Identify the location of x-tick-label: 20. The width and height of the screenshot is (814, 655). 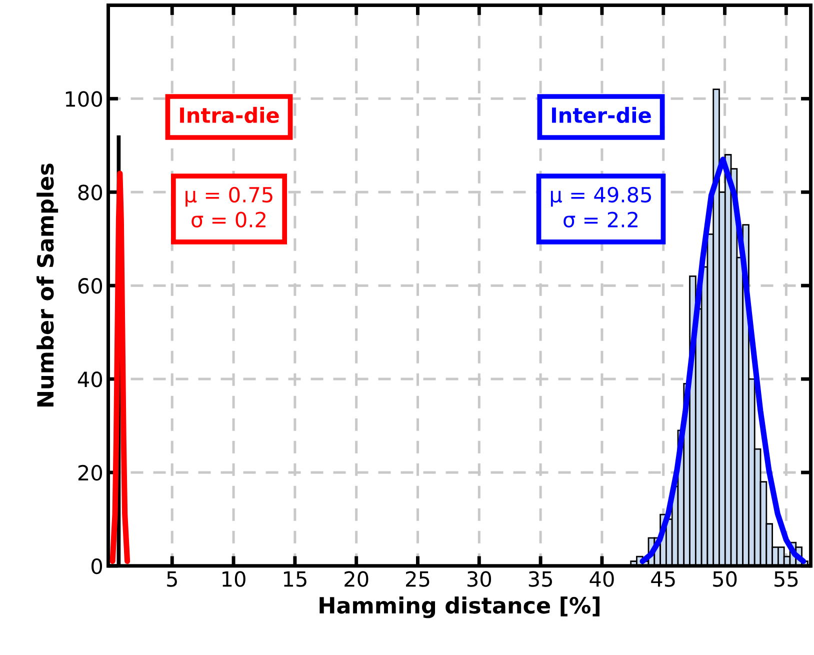
(356, 579).